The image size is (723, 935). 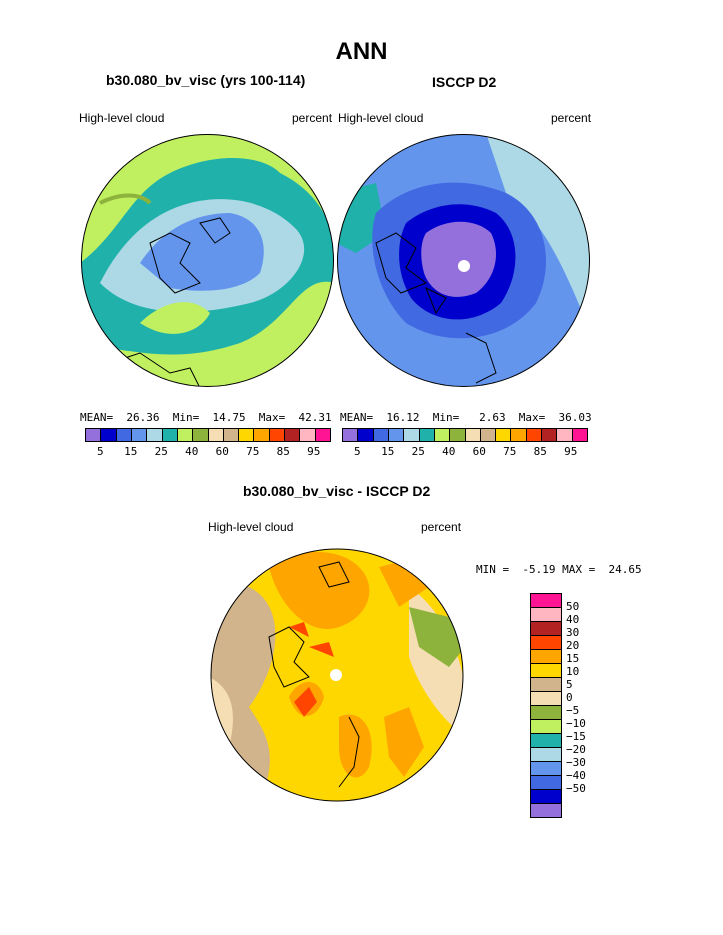 What do you see at coordinates (596, 698) in the screenshot?
I see `diff-colorbar-labels: 50 40 30 20 15 10 5 0 −5 −10 −15 −20 −30 −40 −50` at bounding box center [596, 698].